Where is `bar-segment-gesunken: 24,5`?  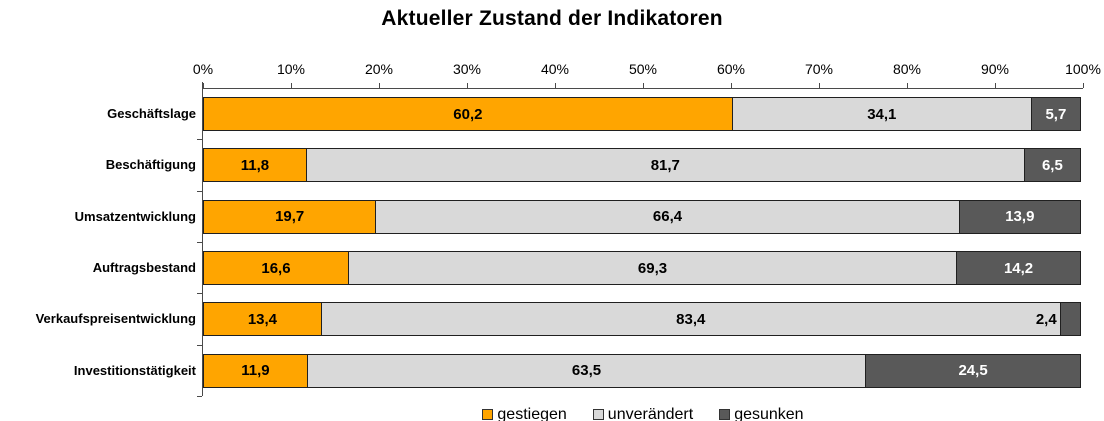
bar-segment-gesunken: 24,5 is located at coordinates (973, 370).